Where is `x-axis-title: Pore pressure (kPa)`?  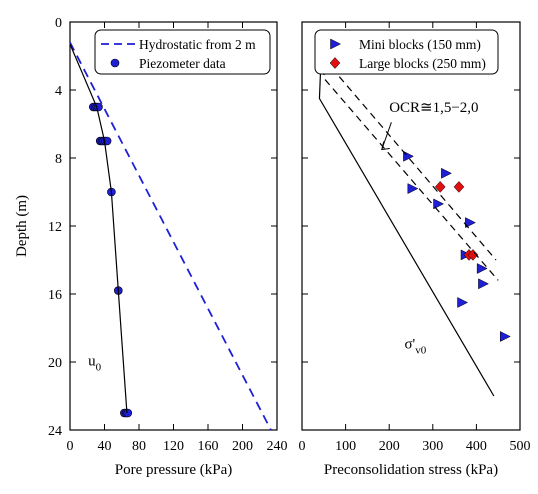
x-axis-title: Pore pressure (kPa) is located at coordinates (173, 470).